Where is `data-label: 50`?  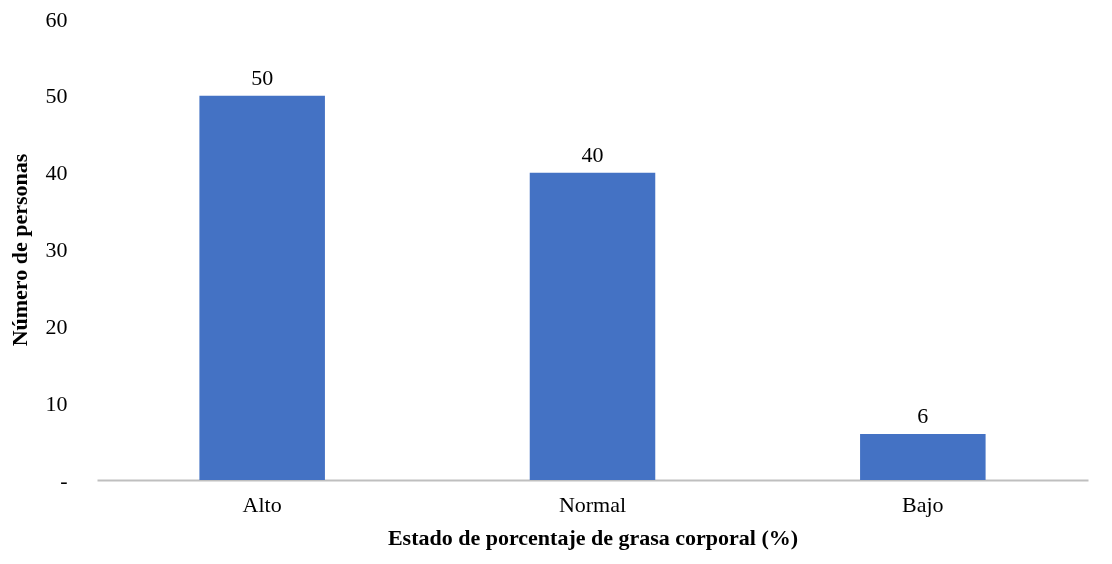
data-label: 50 is located at coordinates (262, 77).